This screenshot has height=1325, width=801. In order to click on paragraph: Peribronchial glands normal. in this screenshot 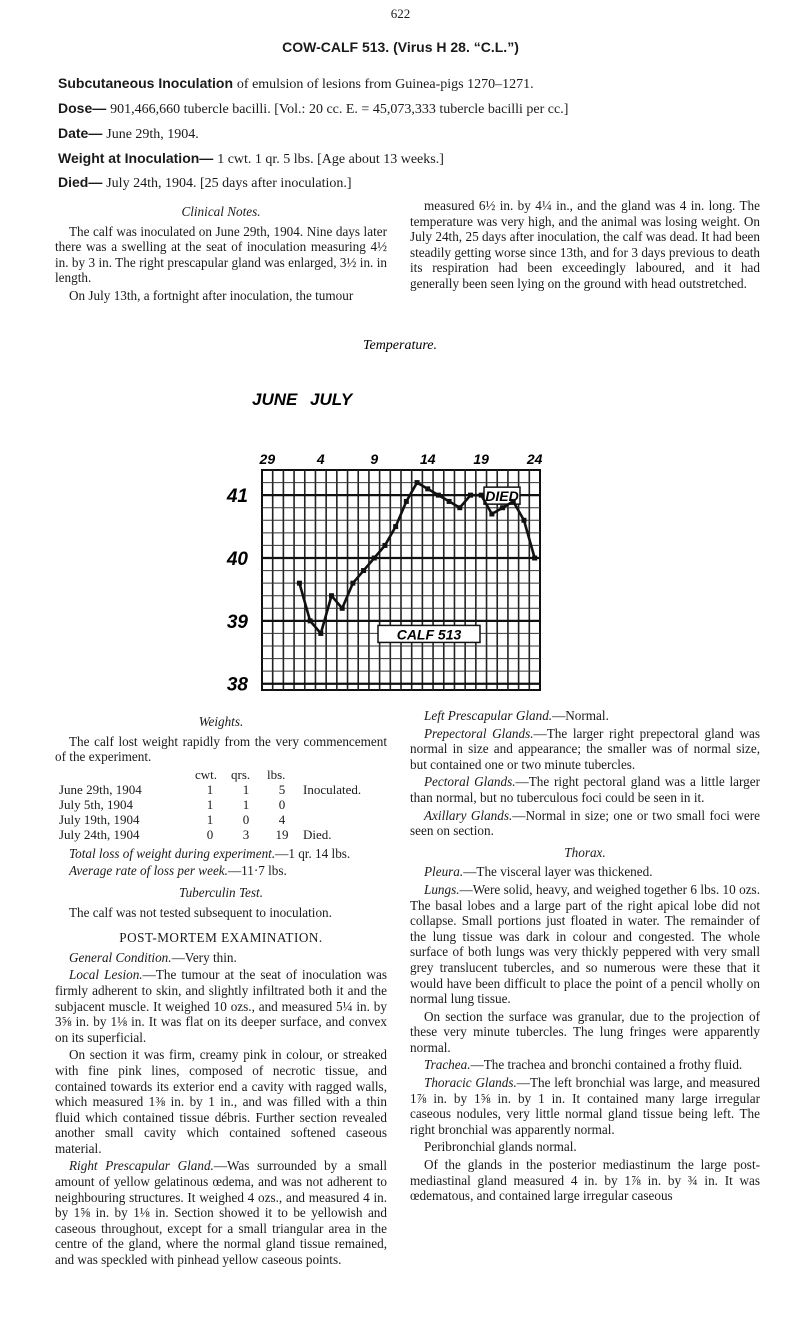, I will do `click(585, 1147)`.